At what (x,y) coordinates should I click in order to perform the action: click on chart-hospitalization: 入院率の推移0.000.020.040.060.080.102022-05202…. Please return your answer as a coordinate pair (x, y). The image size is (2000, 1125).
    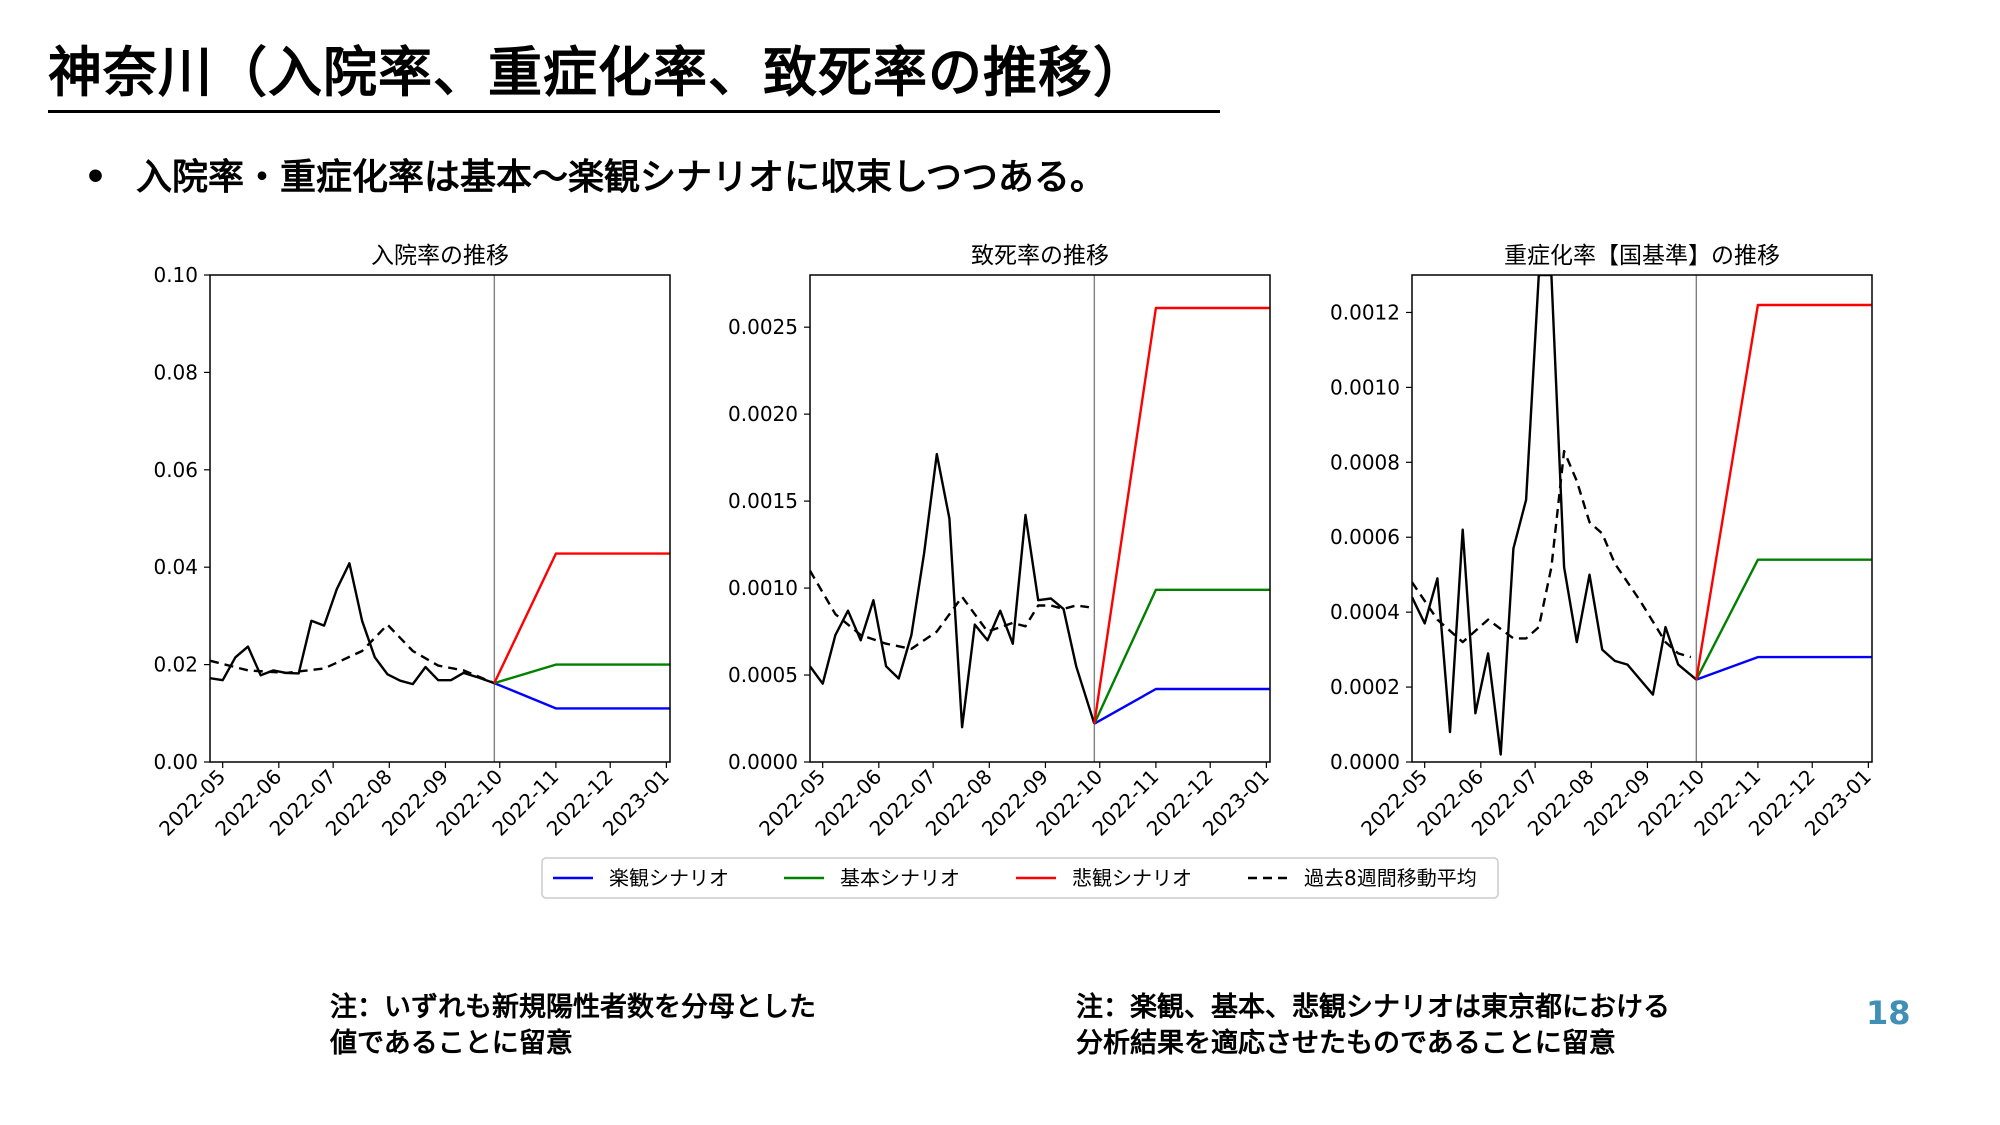
    Looking at the image, I should click on (413, 542).